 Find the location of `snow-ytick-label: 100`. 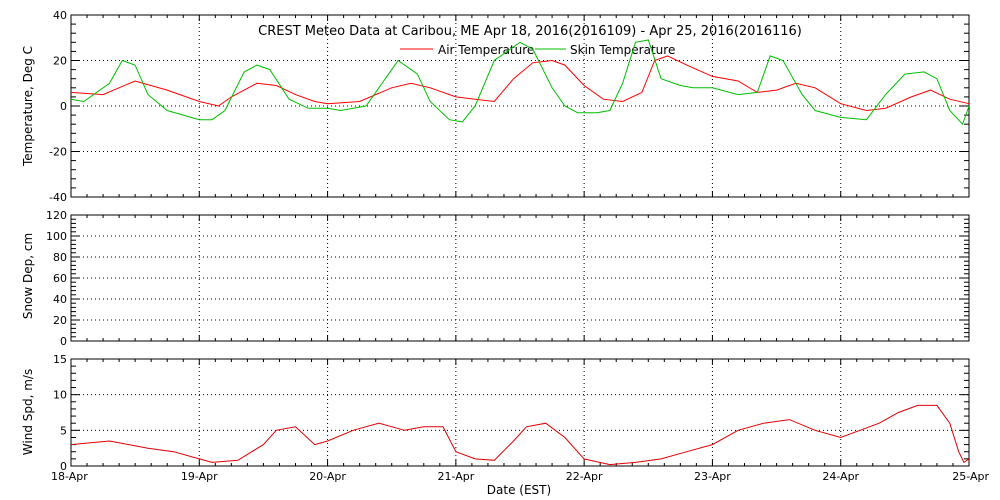

snow-ytick-label: 100 is located at coordinates (56, 236).